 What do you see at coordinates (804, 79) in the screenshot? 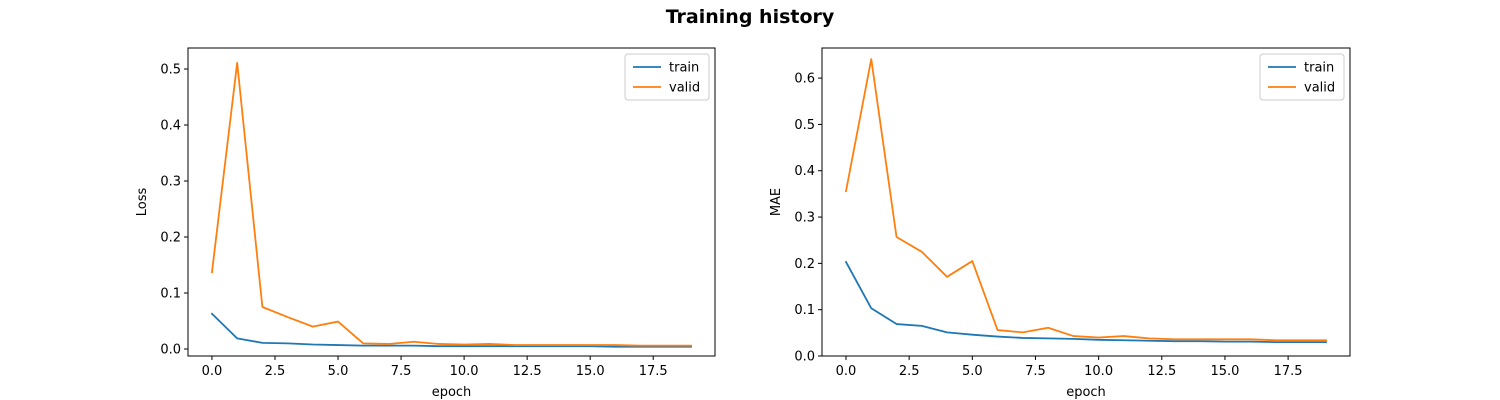
I see `mae-y-tick-label: 0.6` at bounding box center [804, 79].